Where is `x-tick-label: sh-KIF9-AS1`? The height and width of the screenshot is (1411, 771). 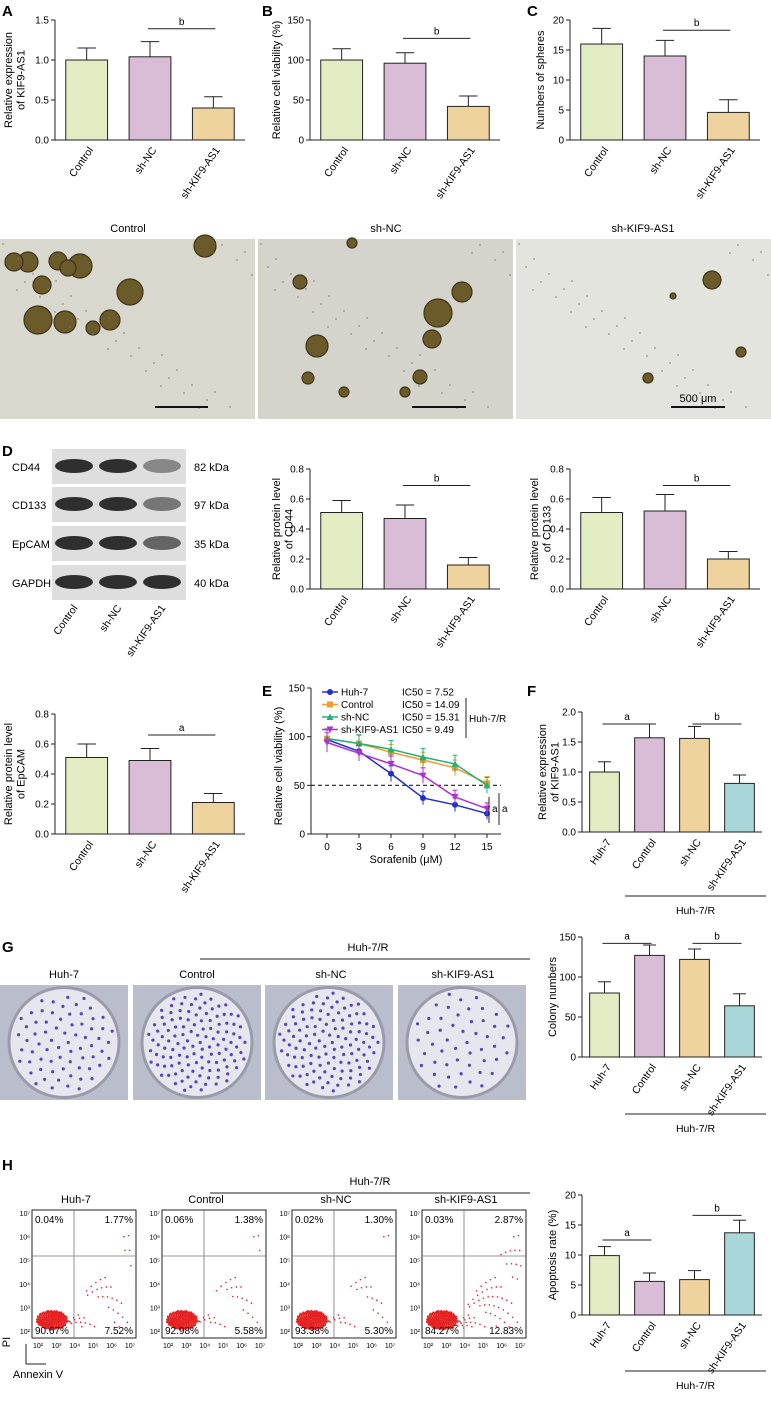 x-tick-label: sh-KIF9-AS1 is located at coordinates (715, 173).